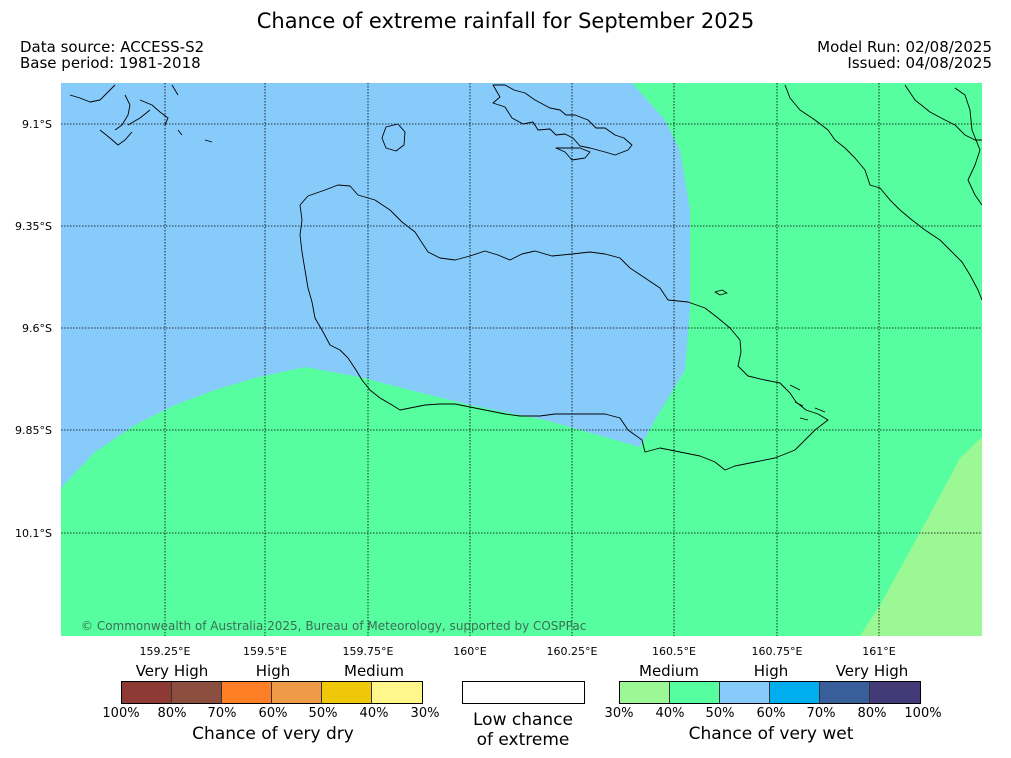  Describe the element at coordinates (112, 47) in the screenshot. I see `data-source-label: Data source: ACCESS-S2` at that location.